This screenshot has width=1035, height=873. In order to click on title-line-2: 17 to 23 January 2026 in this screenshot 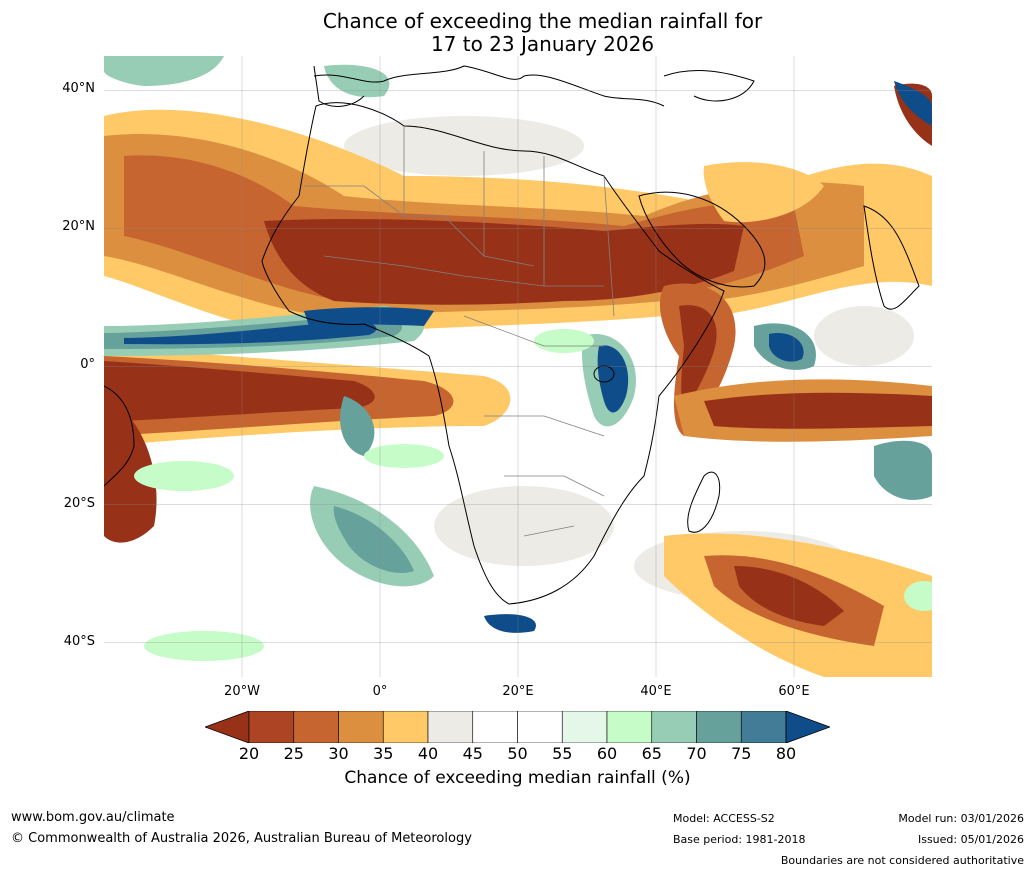, I will do `click(542, 44)`.